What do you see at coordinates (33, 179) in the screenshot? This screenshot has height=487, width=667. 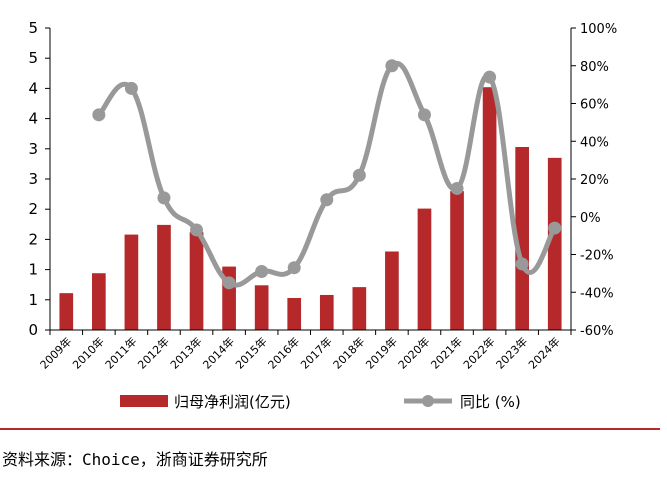 I see `left-tick-label-5: 3` at bounding box center [33, 179].